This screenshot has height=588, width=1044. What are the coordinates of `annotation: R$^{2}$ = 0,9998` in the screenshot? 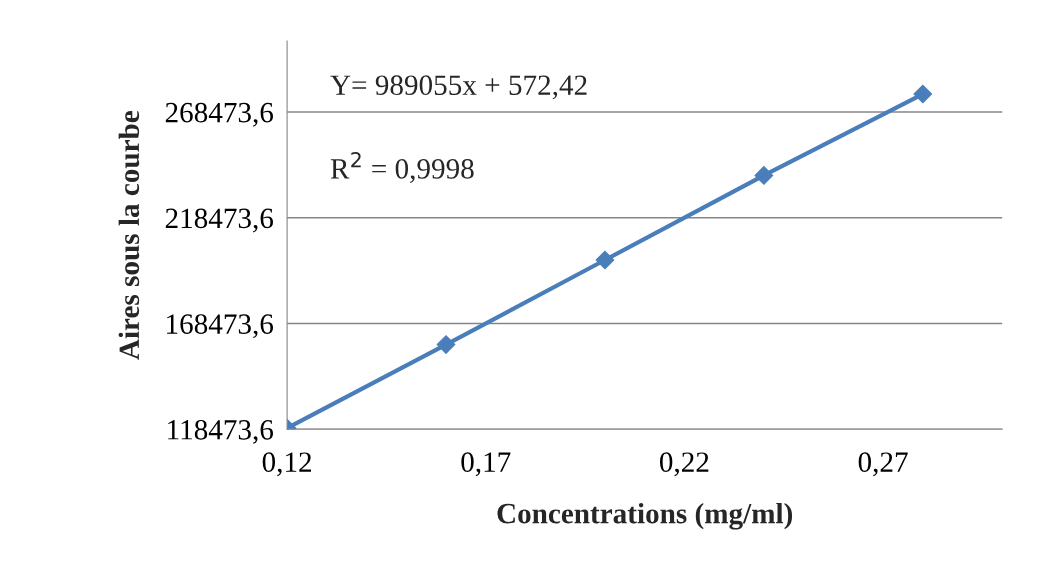 It's located at (402, 167).